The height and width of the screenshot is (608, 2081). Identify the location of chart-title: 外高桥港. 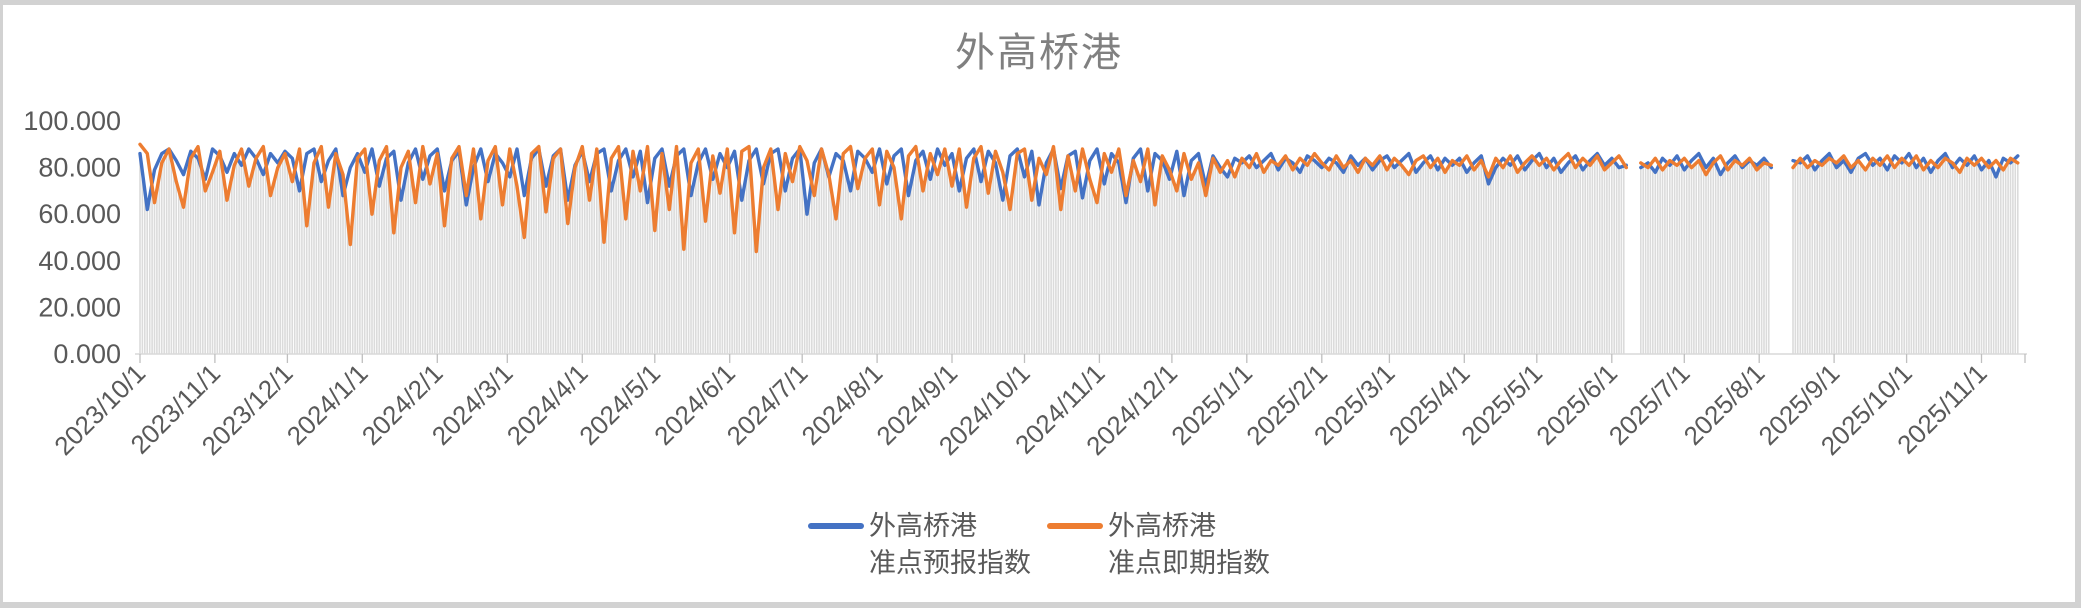
(1039, 53).